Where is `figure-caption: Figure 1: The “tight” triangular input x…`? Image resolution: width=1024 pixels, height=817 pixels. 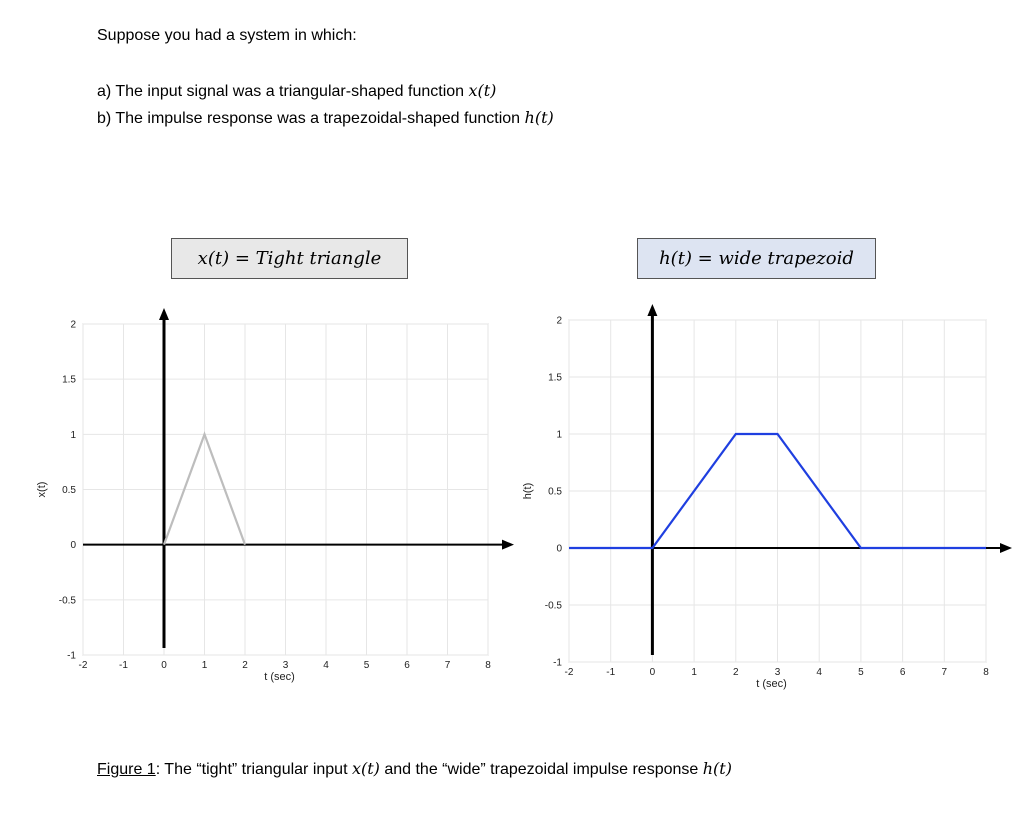 figure-caption: Figure 1: The “tight” triangular input x… is located at coordinates (414, 769).